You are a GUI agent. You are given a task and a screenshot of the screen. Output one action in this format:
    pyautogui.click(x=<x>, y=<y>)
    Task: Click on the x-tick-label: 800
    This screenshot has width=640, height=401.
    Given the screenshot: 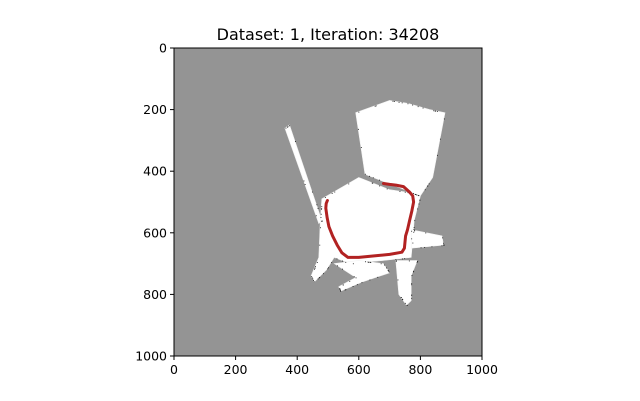 What is the action you would take?
    pyautogui.click(x=420, y=369)
    